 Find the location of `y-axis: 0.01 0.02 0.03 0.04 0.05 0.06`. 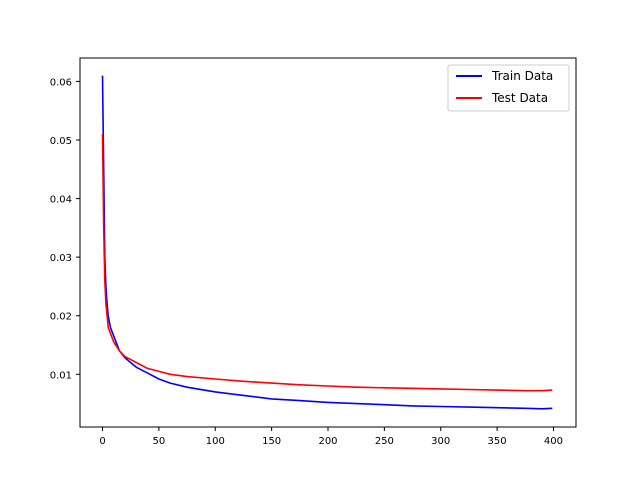

y-axis: 0.01 0.02 0.03 0.04 0.05 0.06 is located at coordinates (65, 229).